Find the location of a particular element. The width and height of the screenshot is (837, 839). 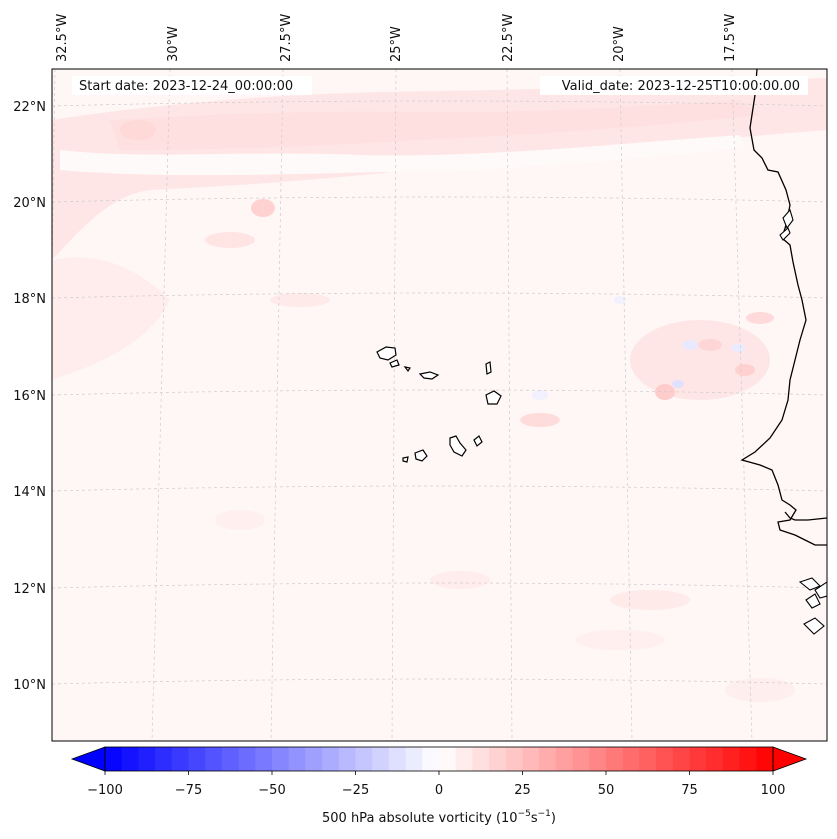

island-santa-luzia is located at coordinates (407, 369).